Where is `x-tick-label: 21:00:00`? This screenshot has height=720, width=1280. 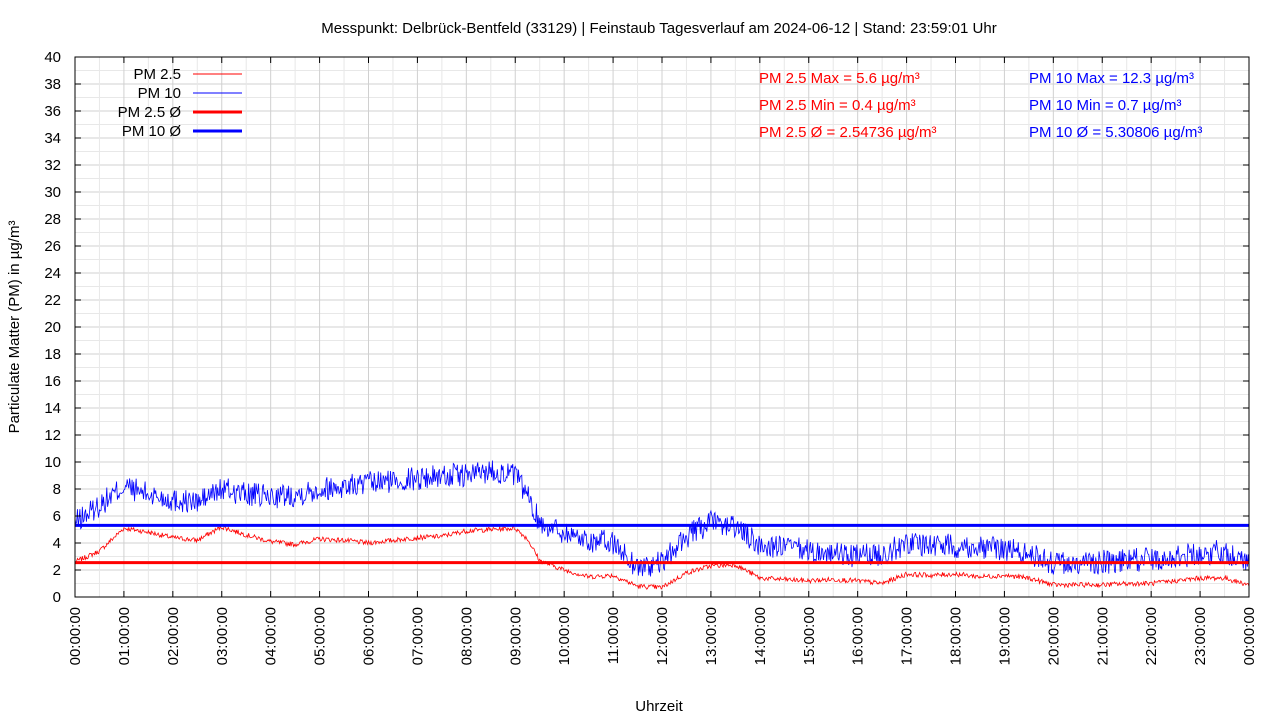 x-tick-label: 21:00:00 is located at coordinates (1102, 636).